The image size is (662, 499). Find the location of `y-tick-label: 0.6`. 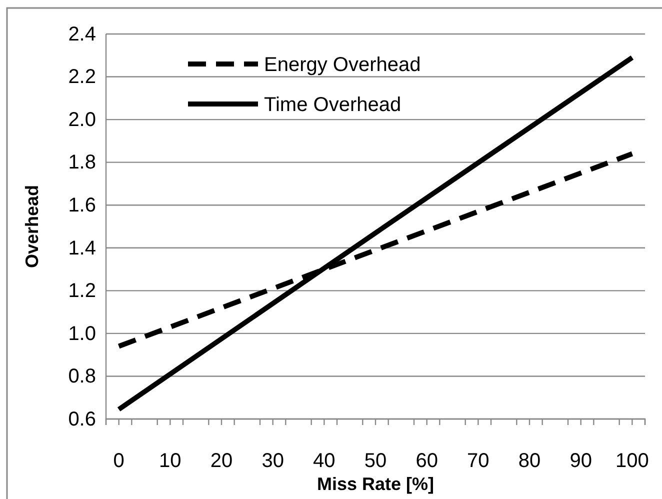

y-tick-label: 0.6 is located at coordinates (82, 419).